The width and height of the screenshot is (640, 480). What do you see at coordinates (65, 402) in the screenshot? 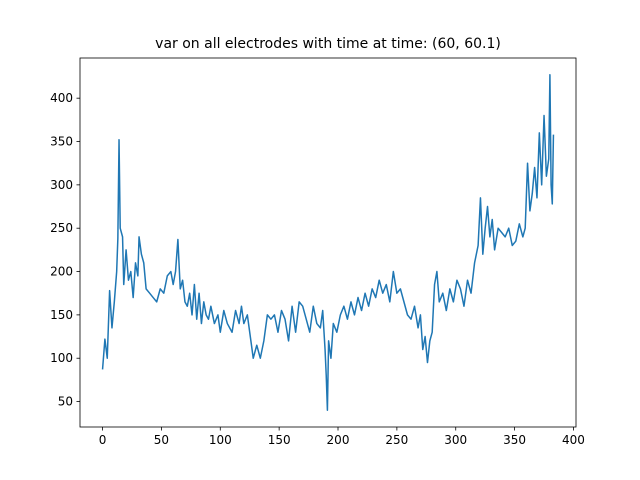
I see `y-tick-label: 50` at bounding box center [65, 402].